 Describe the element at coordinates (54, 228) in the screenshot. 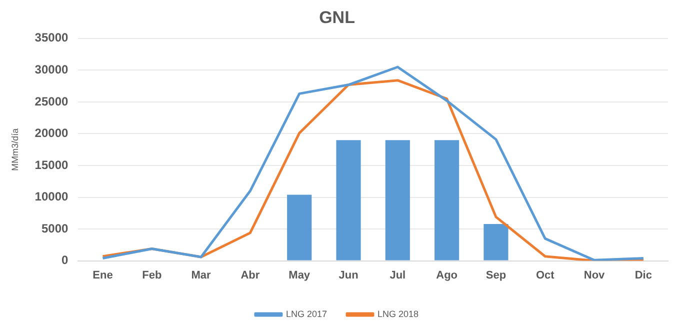

I see `y-tick-label: 5000` at that location.